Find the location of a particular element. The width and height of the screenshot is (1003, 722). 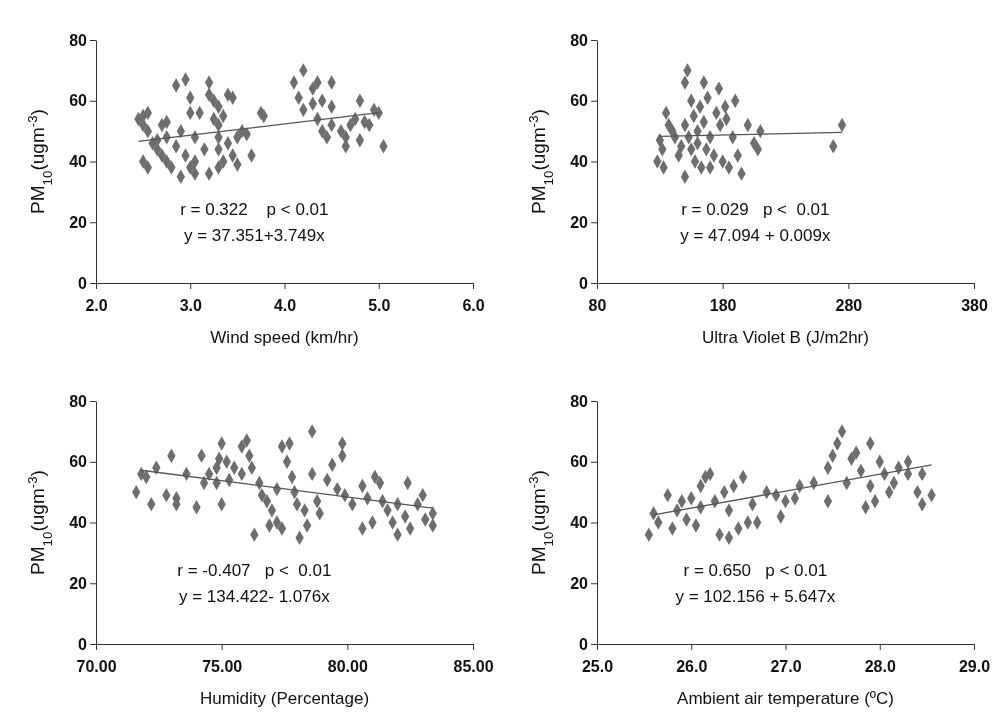

x-tick-label: 75.00 is located at coordinates (222, 667).